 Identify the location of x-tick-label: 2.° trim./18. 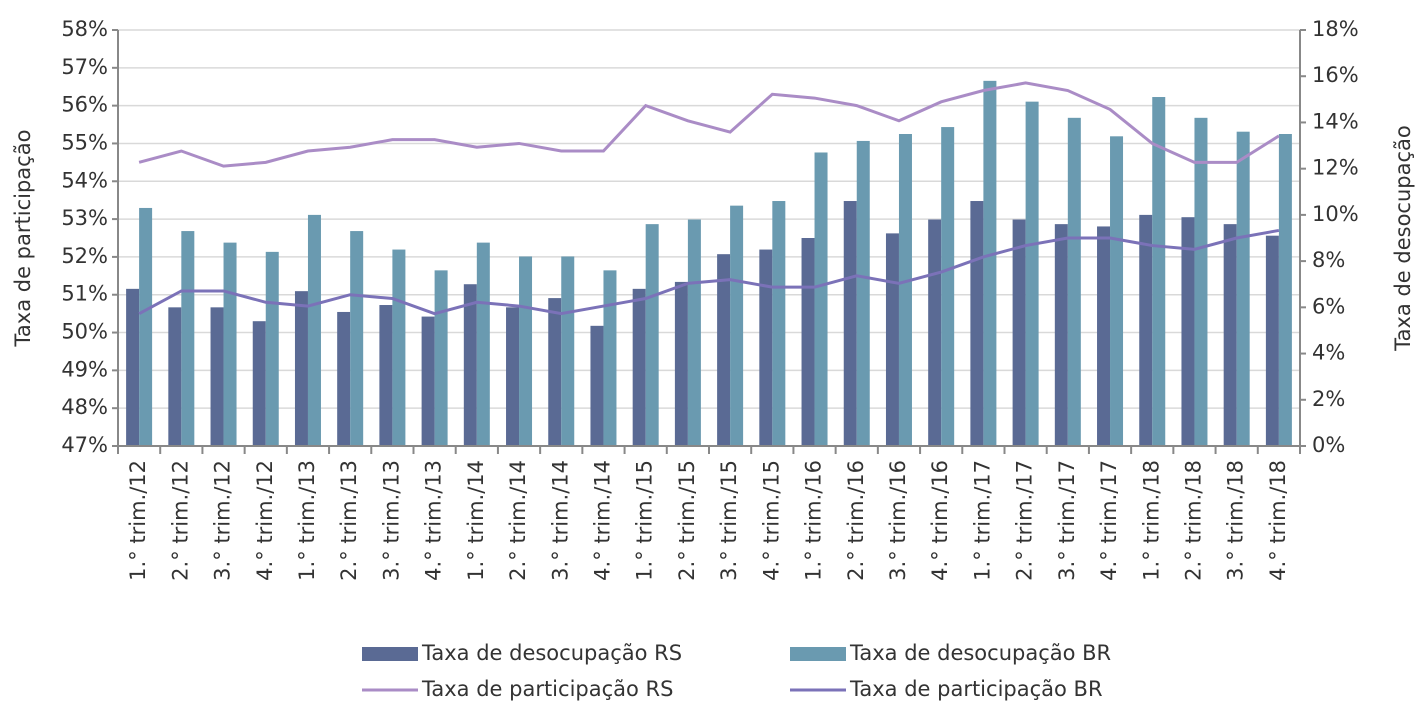
(1193, 520).